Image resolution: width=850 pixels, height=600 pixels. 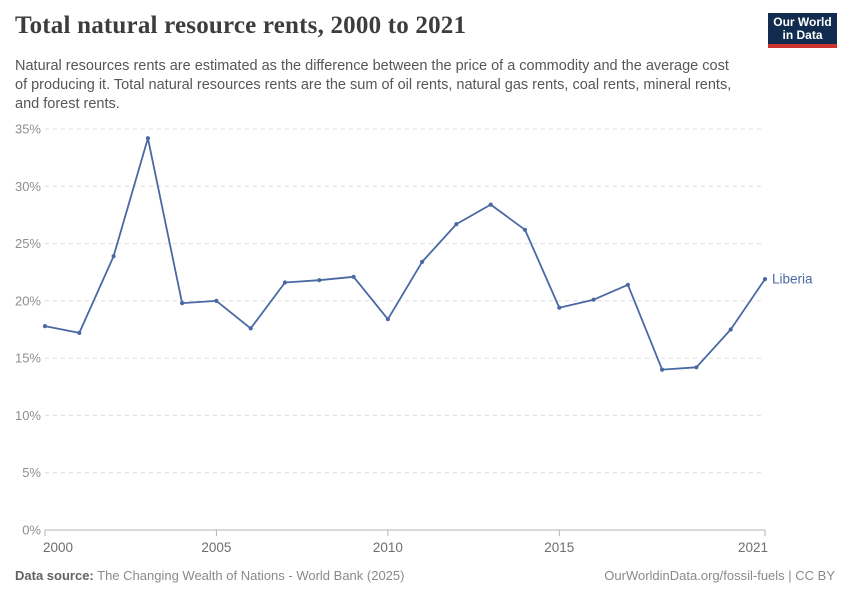 I want to click on y-tick-label: 20%, so click(x=28, y=300).